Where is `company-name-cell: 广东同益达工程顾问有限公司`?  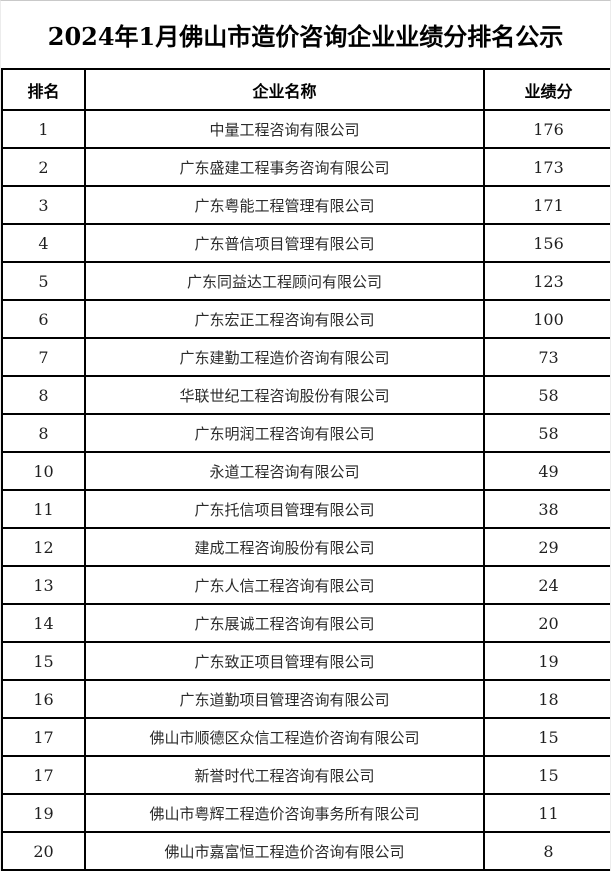 company-name-cell: 广东同益达工程顾问有限公司 is located at coordinates (284, 281).